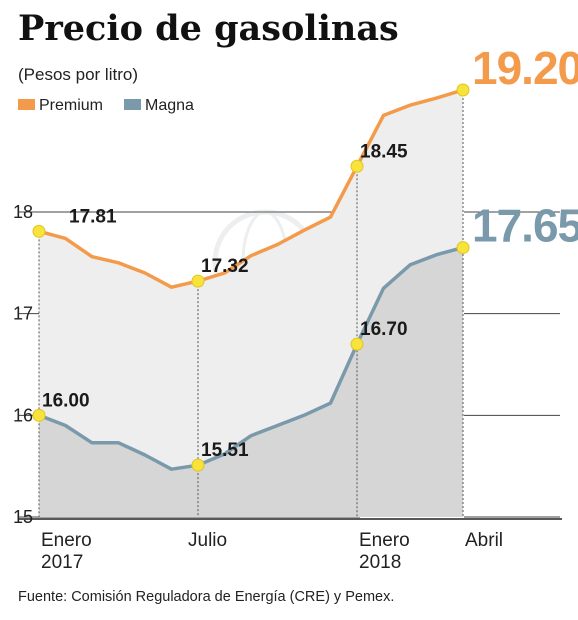  Describe the element at coordinates (384, 540) in the screenshot. I see `x-tick-line-2-0: Enero` at that location.